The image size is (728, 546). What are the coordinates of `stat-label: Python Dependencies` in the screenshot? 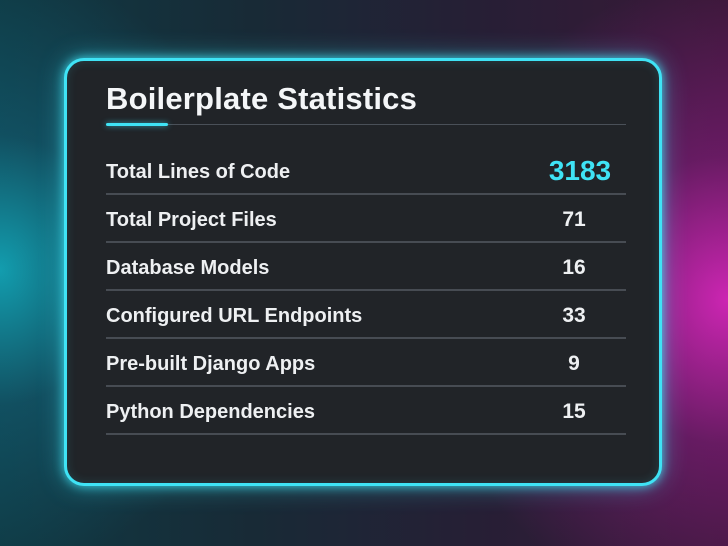 It's located at (210, 412).